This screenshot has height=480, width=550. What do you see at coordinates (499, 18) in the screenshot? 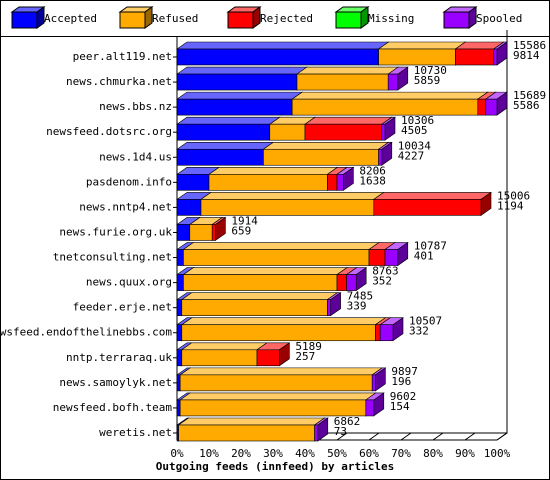
I see `legend-label: Spooled` at bounding box center [499, 18].